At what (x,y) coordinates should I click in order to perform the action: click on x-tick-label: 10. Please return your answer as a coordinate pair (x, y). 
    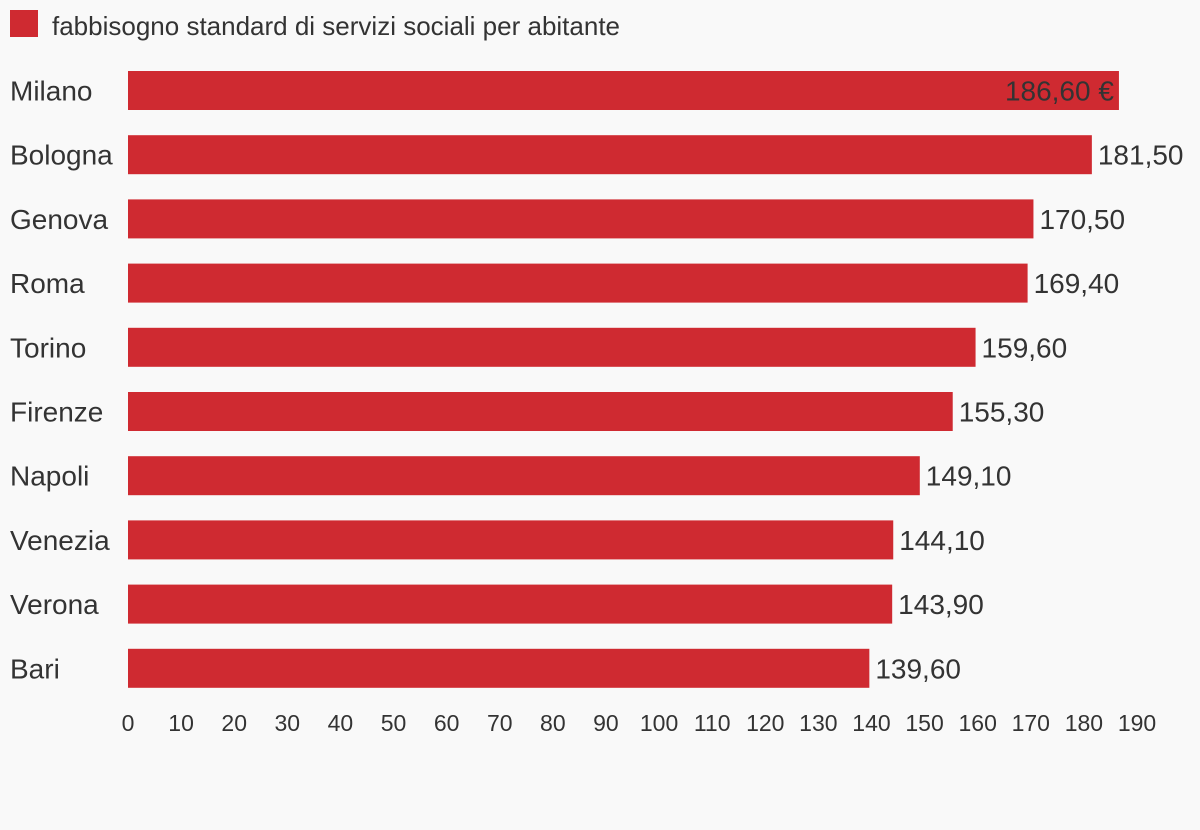
    Looking at the image, I should click on (181, 723).